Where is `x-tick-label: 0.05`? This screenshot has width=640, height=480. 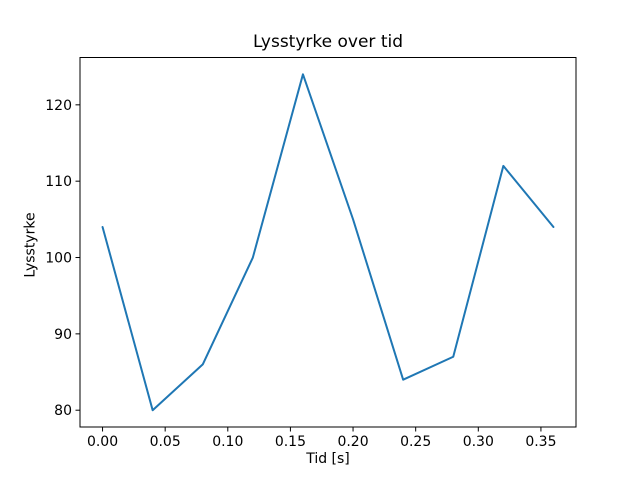
x-tick-label: 0.05 is located at coordinates (165, 442).